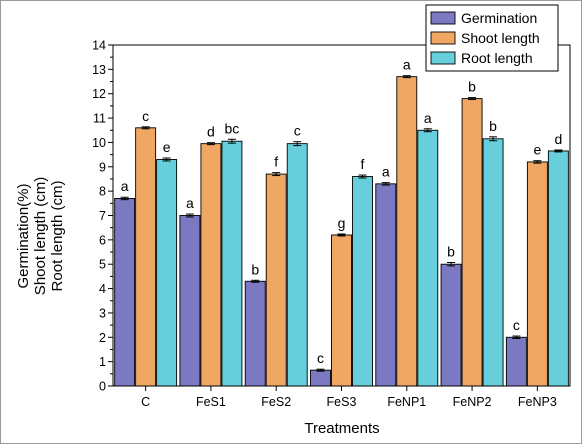 The width and height of the screenshot is (582, 444). I want to click on y-axis-title-line-2: Shoot length (cm), so click(40, 236).